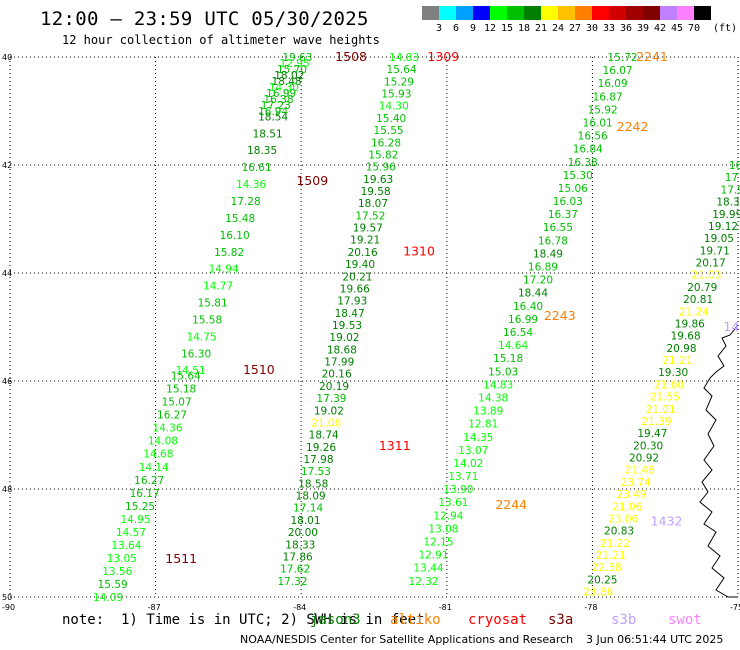  Describe the element at coordinates (297, 58) in the screenshot. I see `wave-height-value: 19.63` at that location.